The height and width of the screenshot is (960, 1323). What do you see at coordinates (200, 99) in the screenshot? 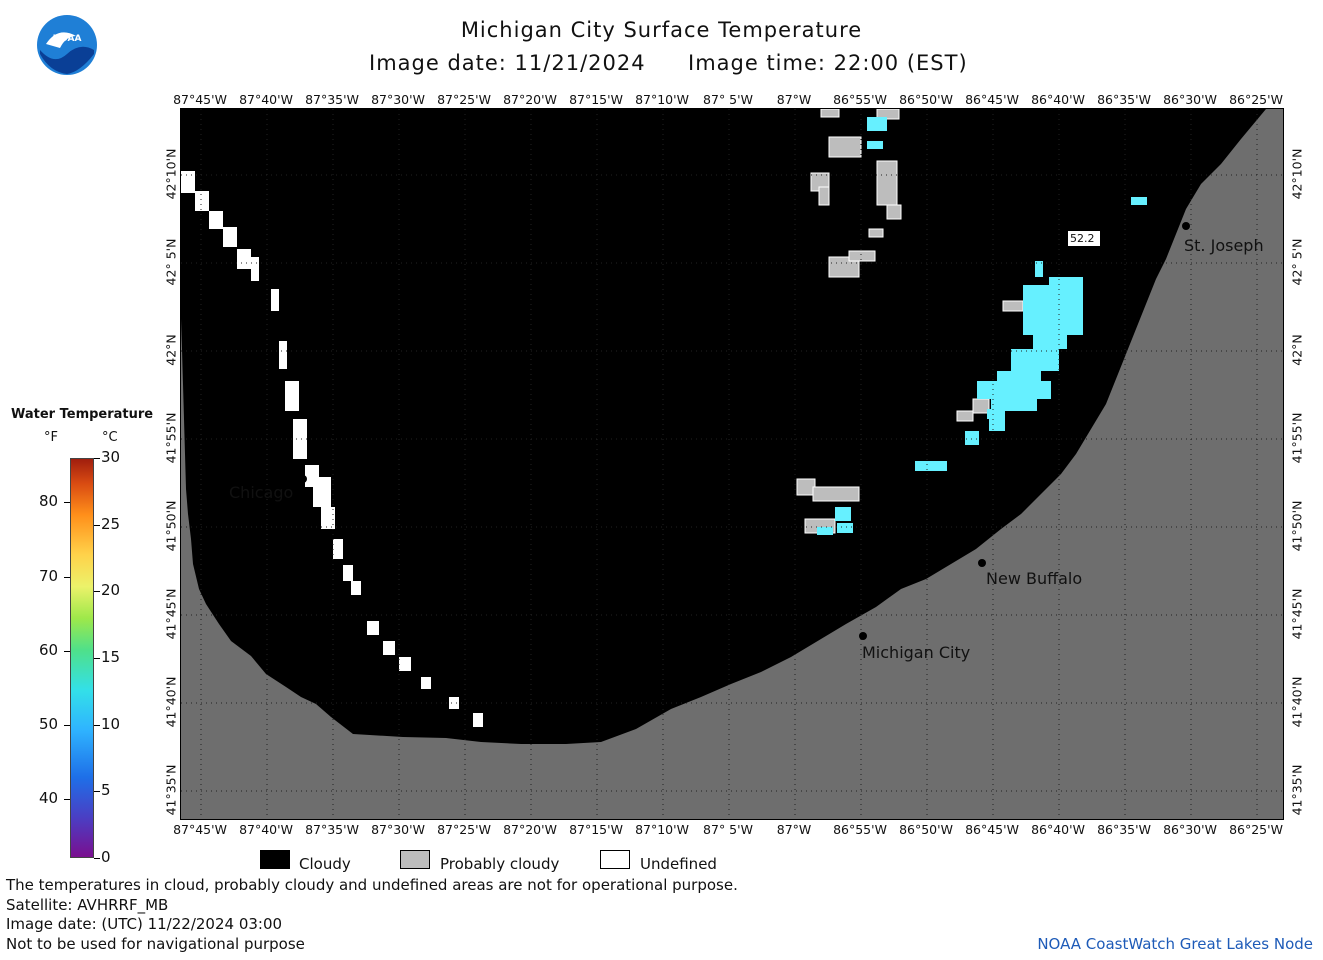
I see `lon-tick-top: 87°45'W` at bounding box center [200, 99].